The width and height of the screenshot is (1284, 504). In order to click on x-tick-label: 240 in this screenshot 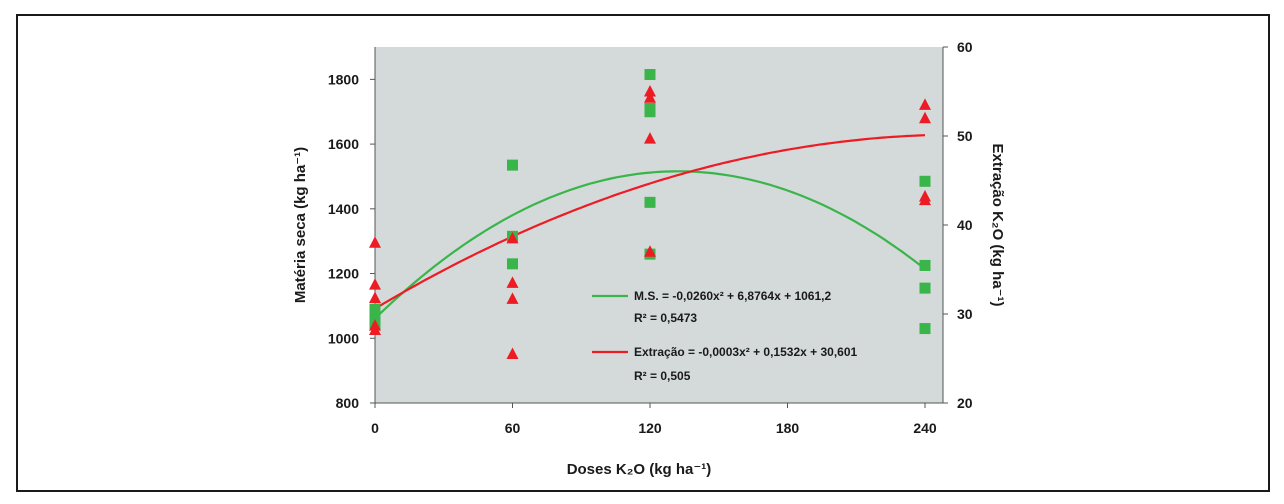, I will do `click(925, 428)`.